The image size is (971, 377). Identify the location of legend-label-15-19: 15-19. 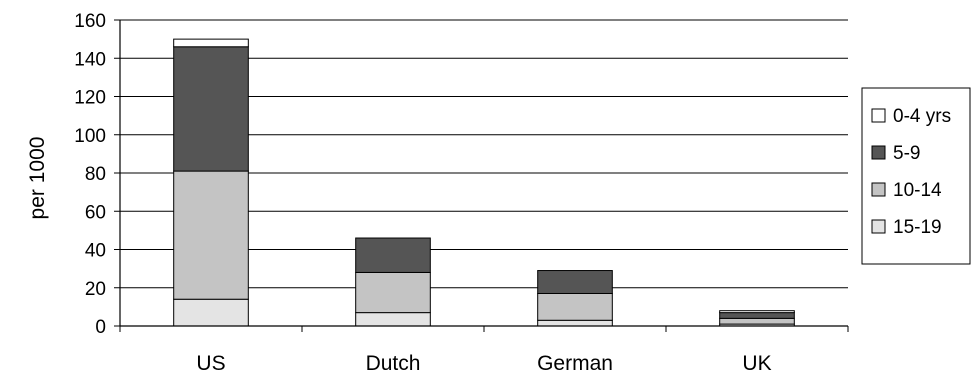
(917, 227).